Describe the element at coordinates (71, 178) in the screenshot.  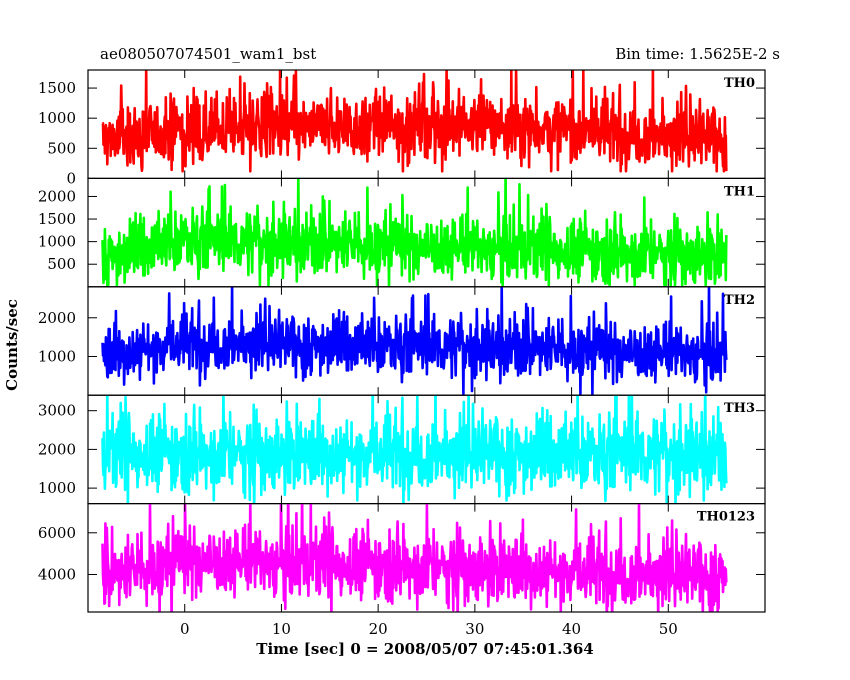
I see `y-tick-label: 0` at that location.